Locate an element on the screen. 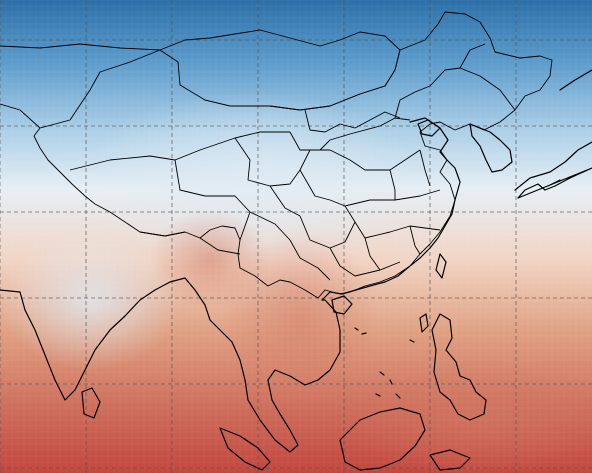 Image resolution: width=592 pixels, height=473 pixels. india-coast is located at coordinates (116, 339).